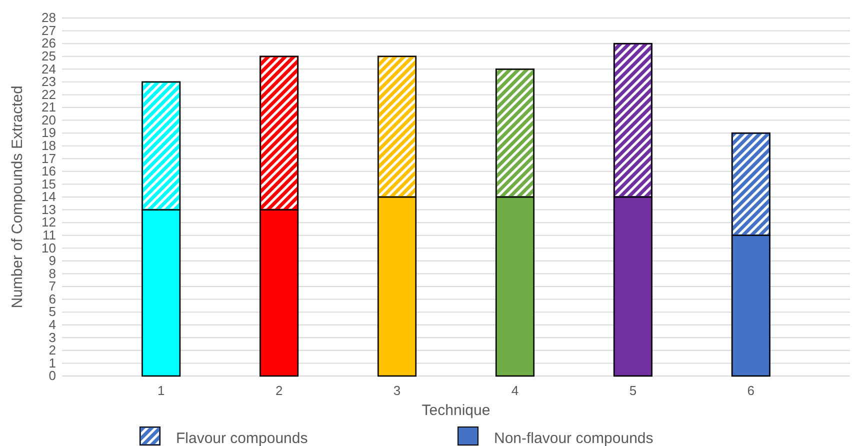 The image size is (854, 446). I want to click on x-axis-title: Technique, so click(456, 410).